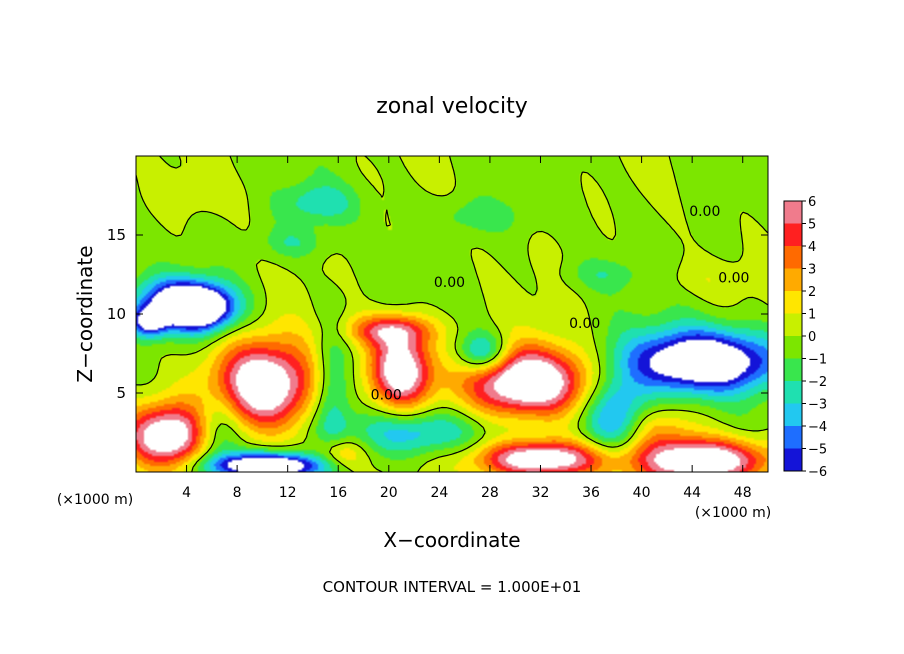 This screenshot has width=904, height=654. Describe the element at coordinates (121, 393) in the screenshot. I see `y-tick-label: 5` at that location.